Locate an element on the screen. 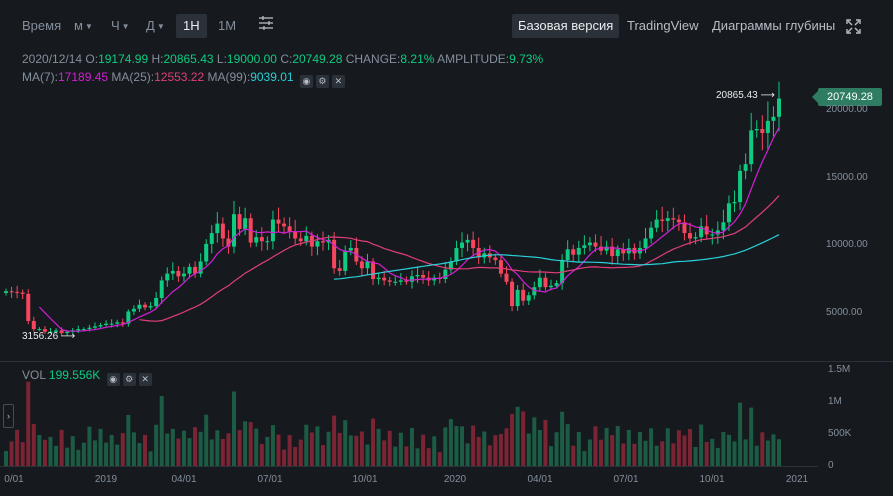 The height and width of the screenshot is (496, 893). interval-day-dropdown: Д ▼ is located at coordinates (155, 26).